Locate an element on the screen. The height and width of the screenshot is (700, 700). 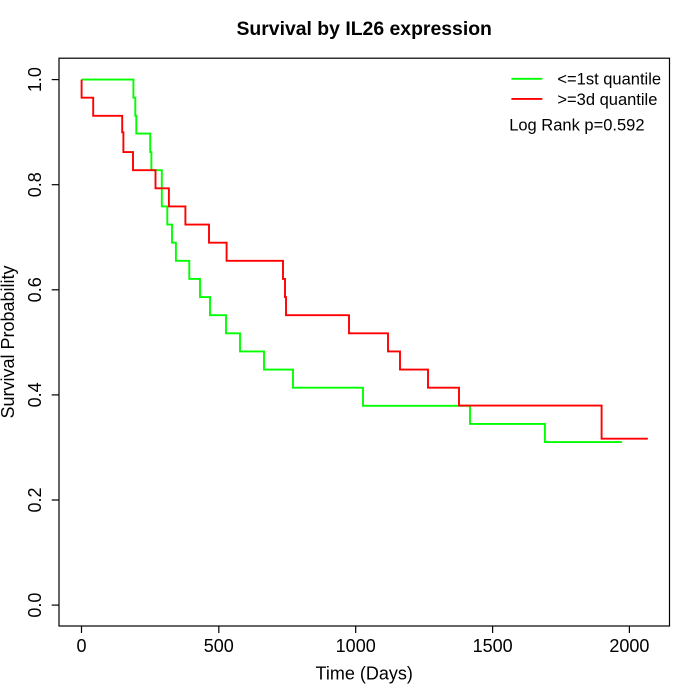
svg-text: 1500 is located at coordinates (493, 646).